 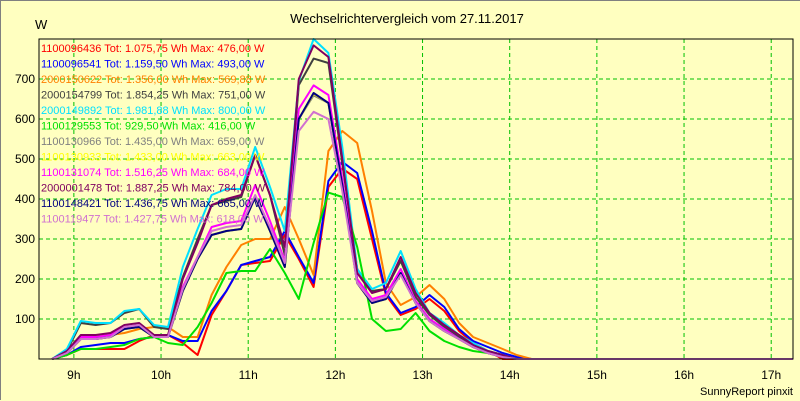 What do you see at coordinates (248, 375) in the screenshot?
I see `x-tick-label: 11h` at bounding box center [248, 375].